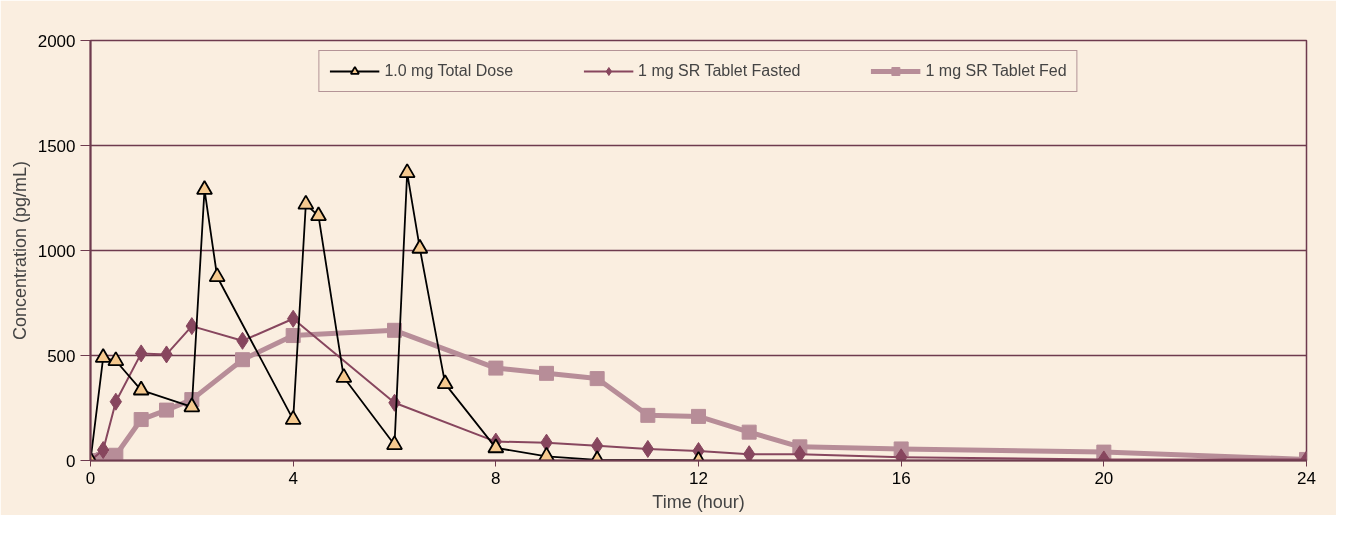  I want to click on x-tick-label: 4, so click(293, 478).